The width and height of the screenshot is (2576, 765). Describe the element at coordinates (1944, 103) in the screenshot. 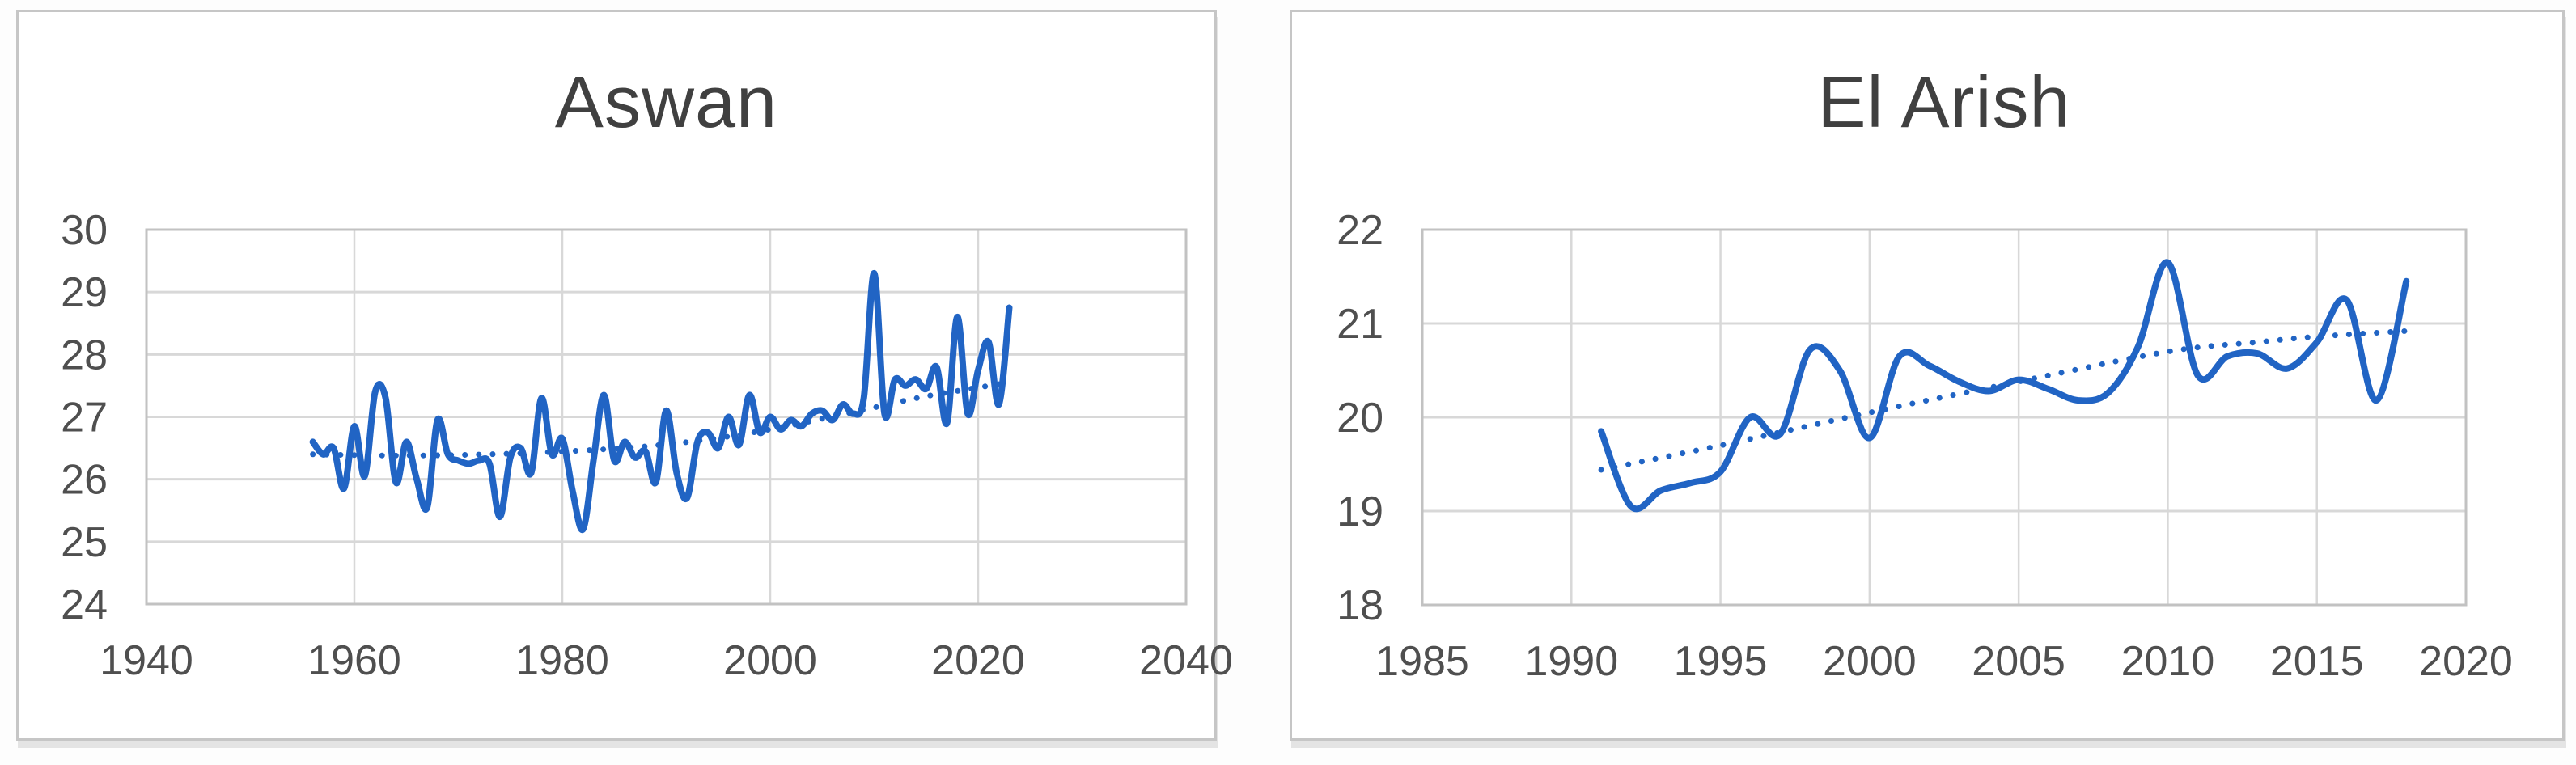

I see `el-arish-chart-title: El Arish` at that location.